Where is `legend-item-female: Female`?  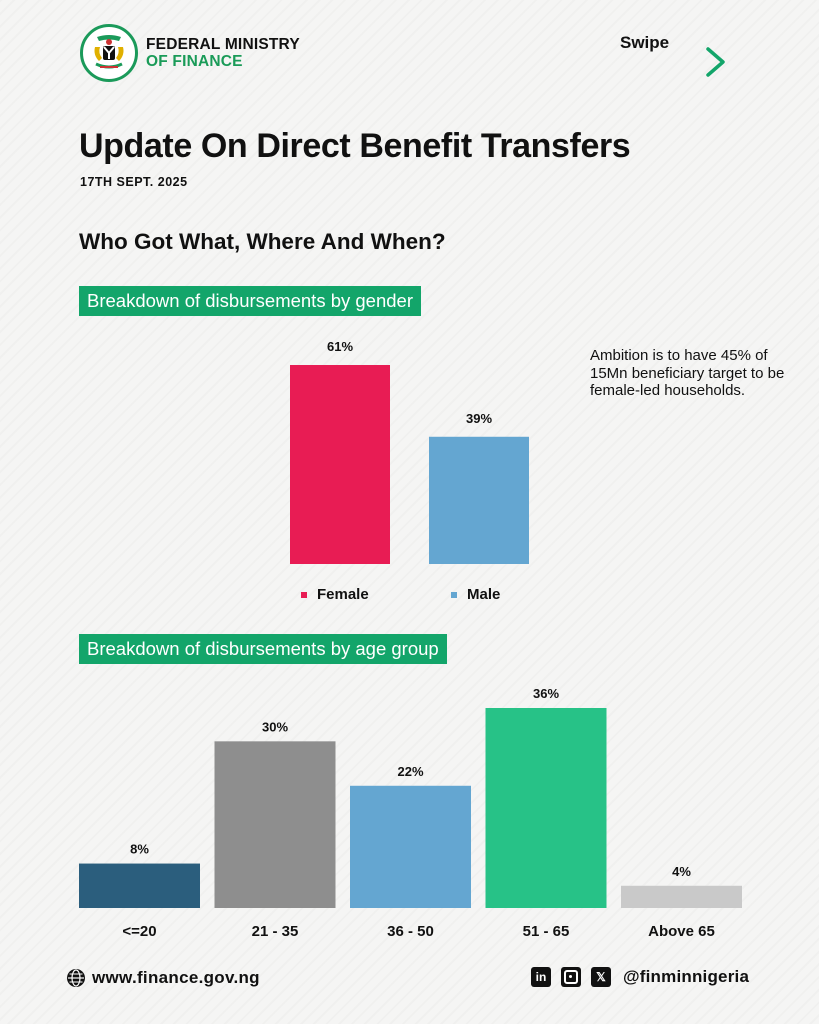
legend-item-female: Female is located at coordinates (335, 594).